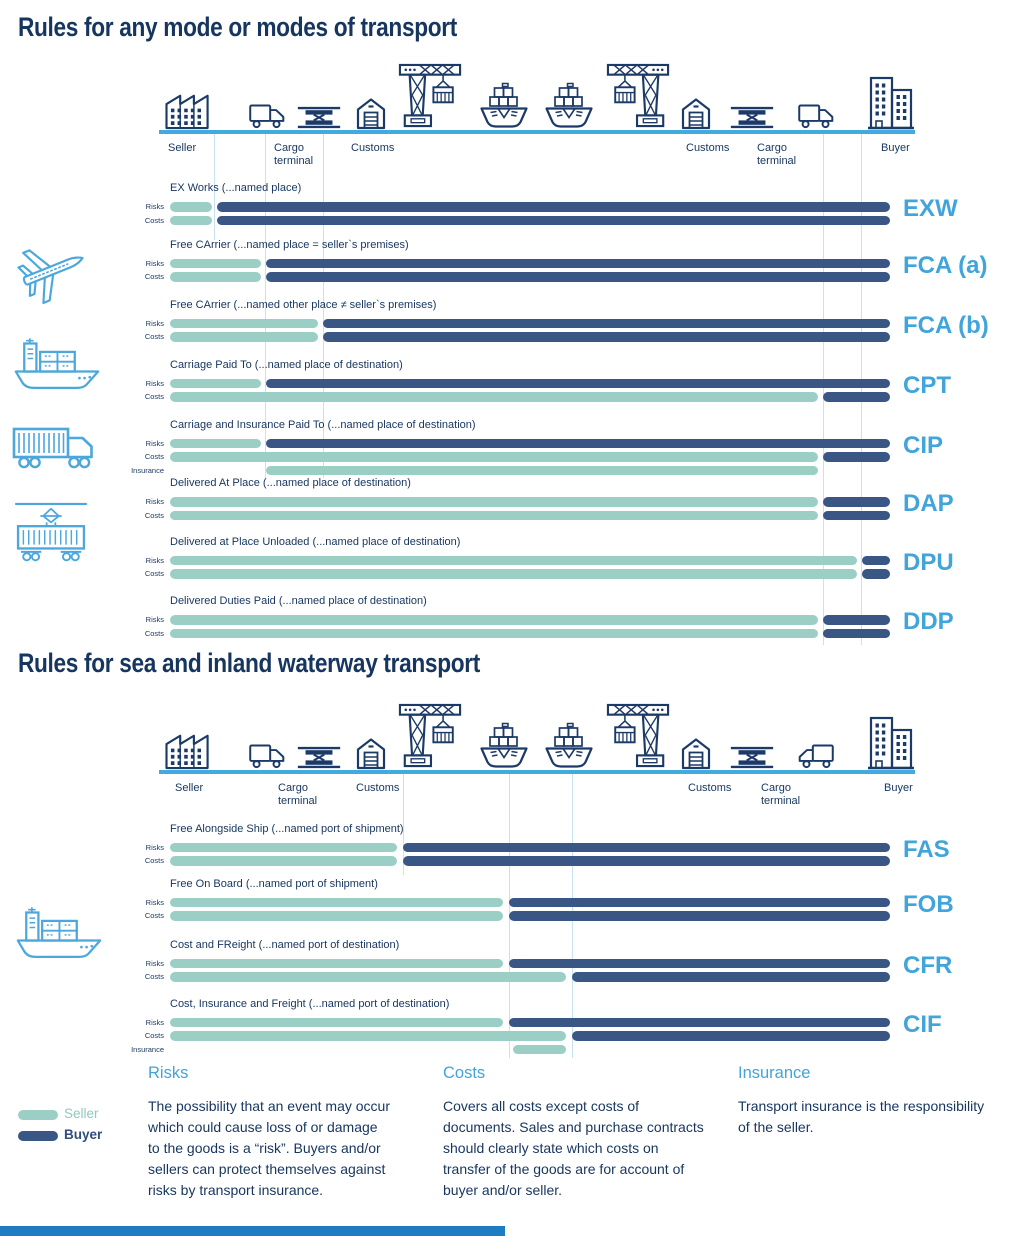 This screenshot has width=1010, height=1236. What do you see at coordinates (928, 904) in the screenshot?
I see `term-code-fob: FOB` at bounding box center [928, 904].